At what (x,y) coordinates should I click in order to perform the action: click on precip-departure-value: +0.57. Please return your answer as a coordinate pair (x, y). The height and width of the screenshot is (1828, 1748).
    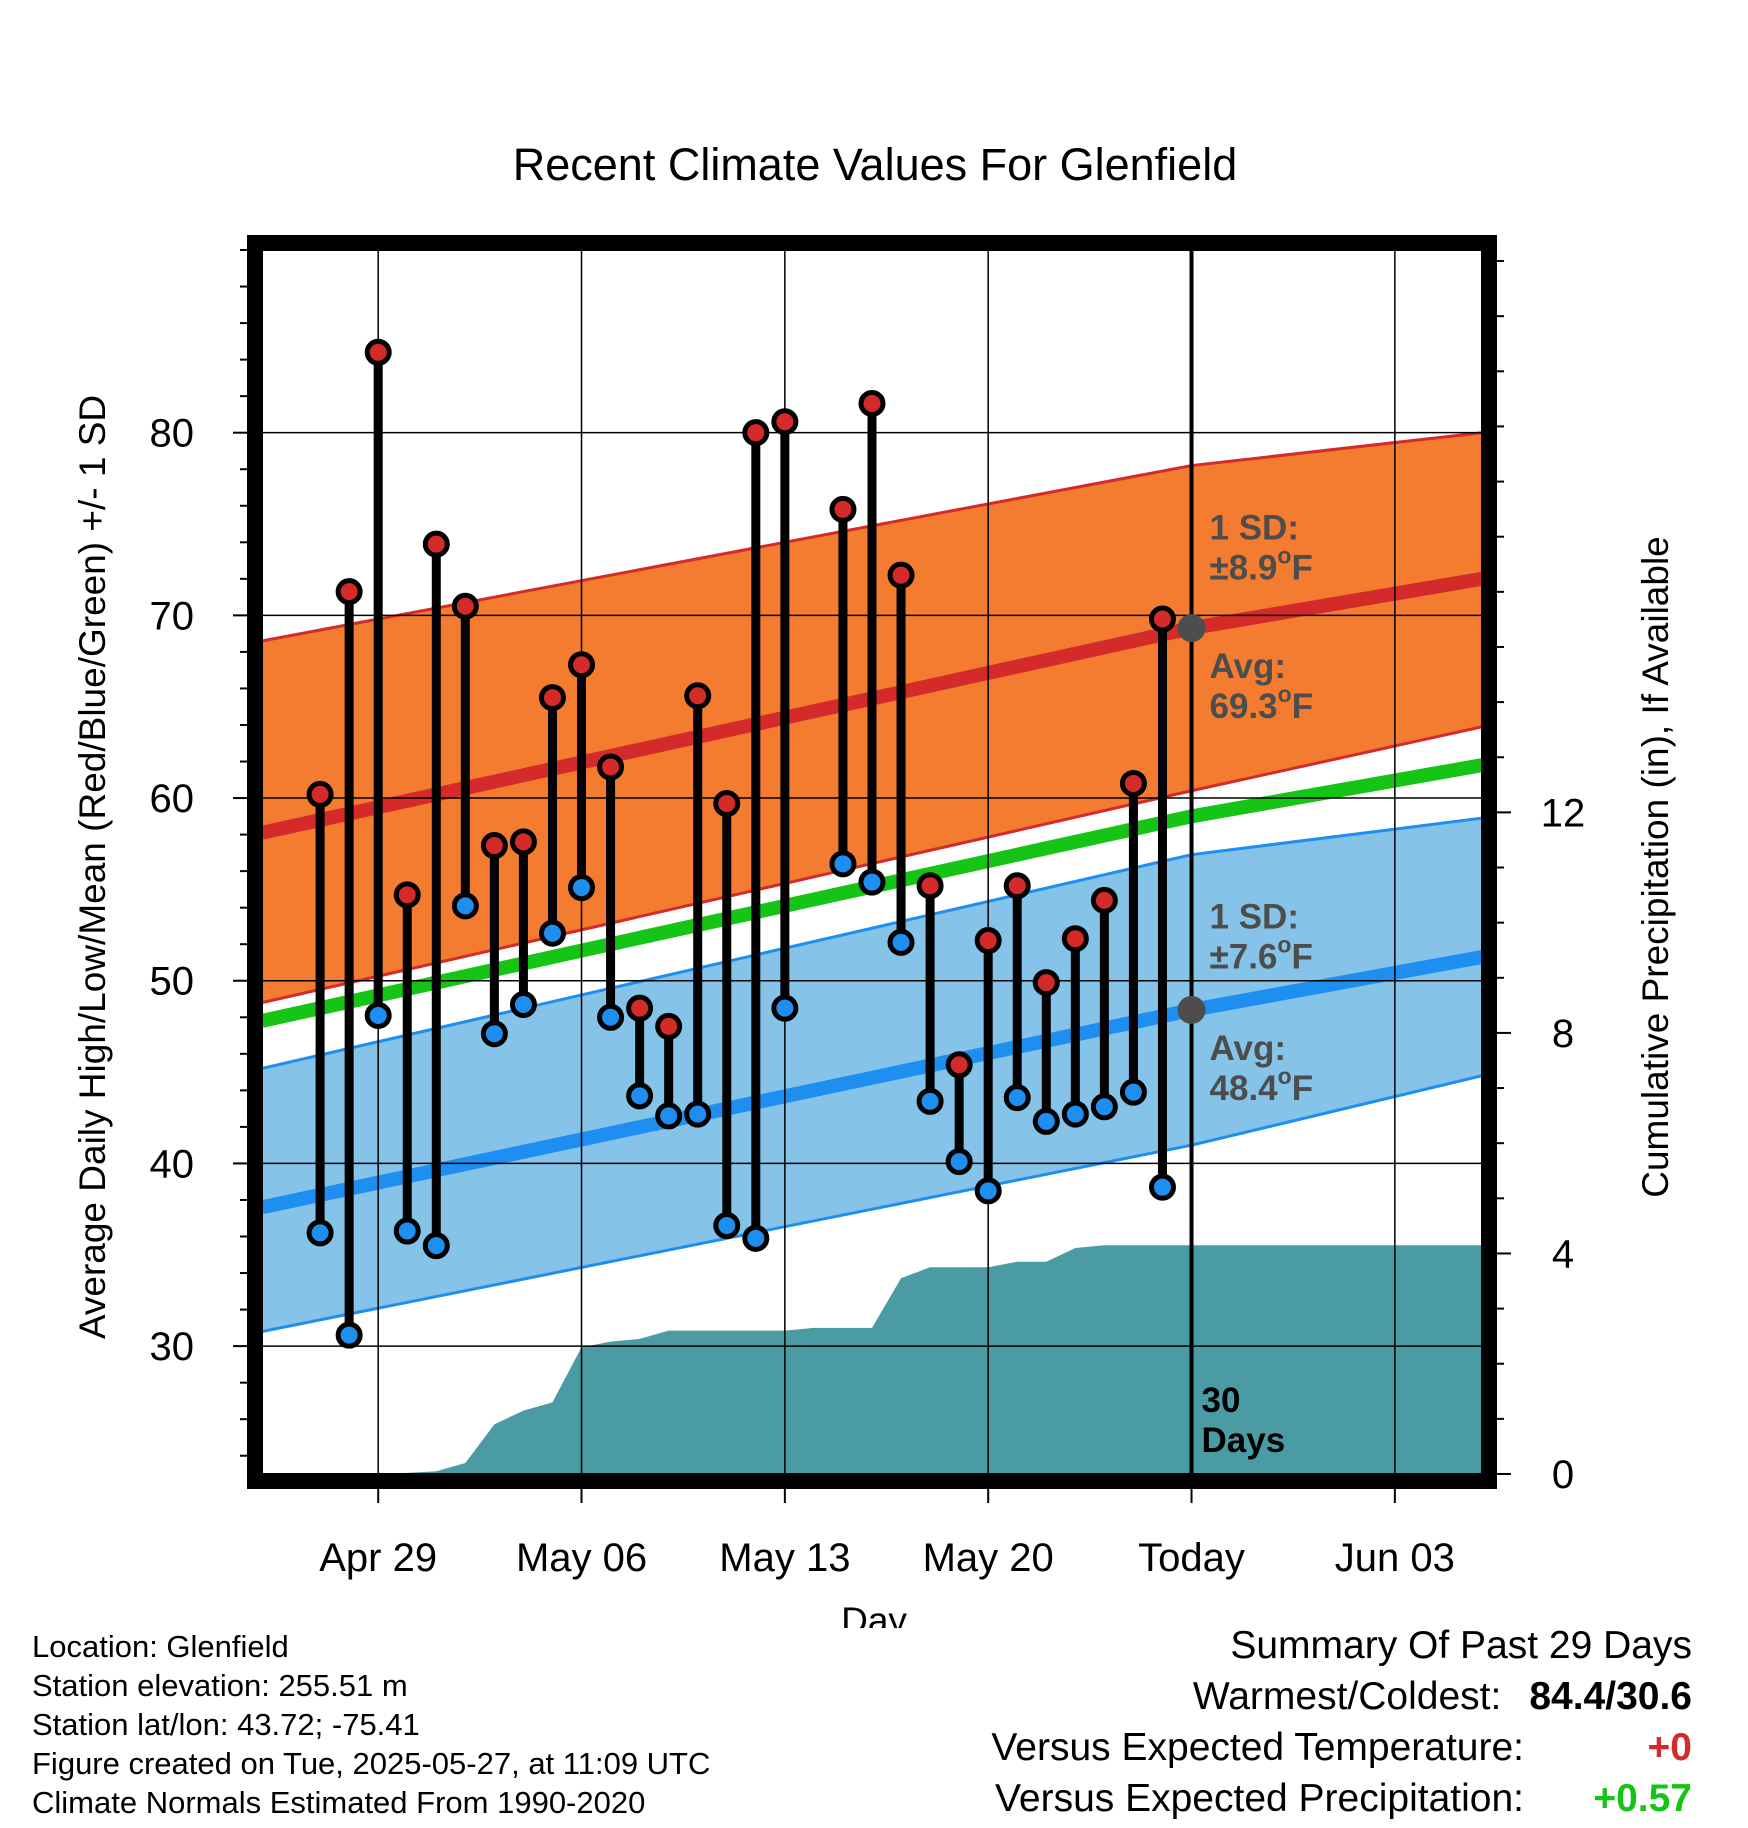
    Looking at the image, I should click on (1642, 1798).